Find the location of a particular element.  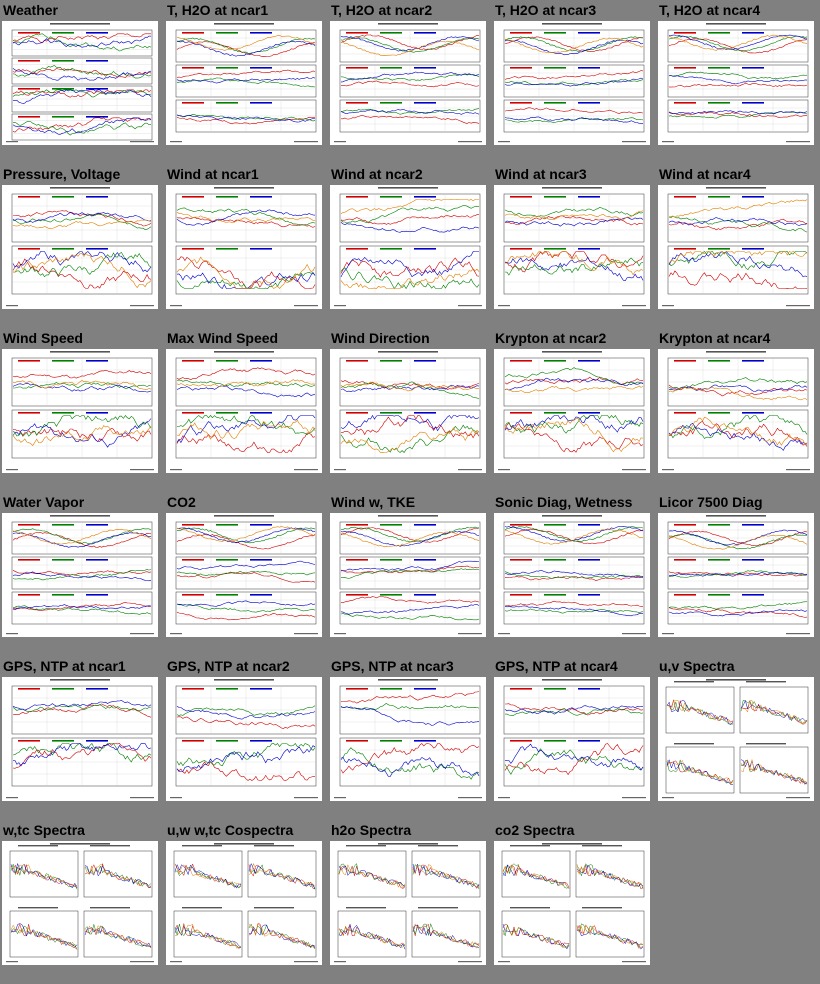

tile-pressure-voltage: Pressure, Voltage is located at coordinates (80, 237).